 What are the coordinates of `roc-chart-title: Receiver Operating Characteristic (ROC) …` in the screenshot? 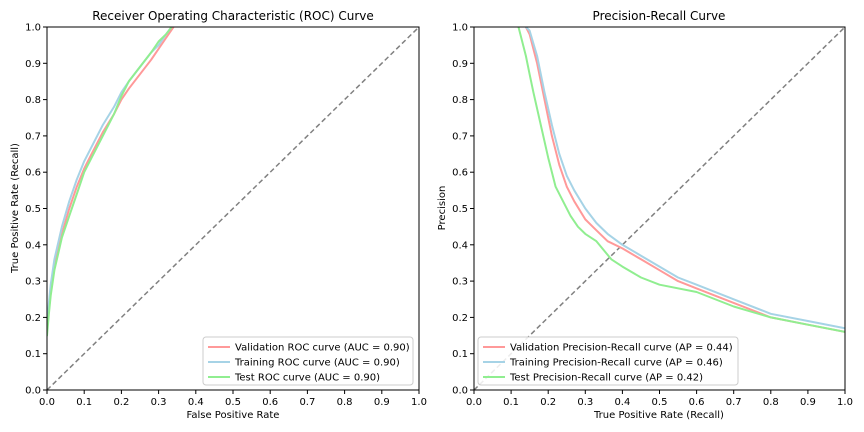 It's located at (233, 16).